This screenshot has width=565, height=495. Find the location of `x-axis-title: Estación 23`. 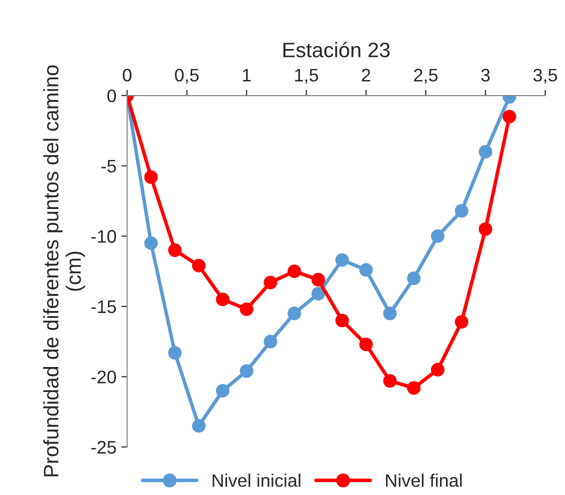

x-axis-title: Estación 23 is located at coordinates (336, 50).